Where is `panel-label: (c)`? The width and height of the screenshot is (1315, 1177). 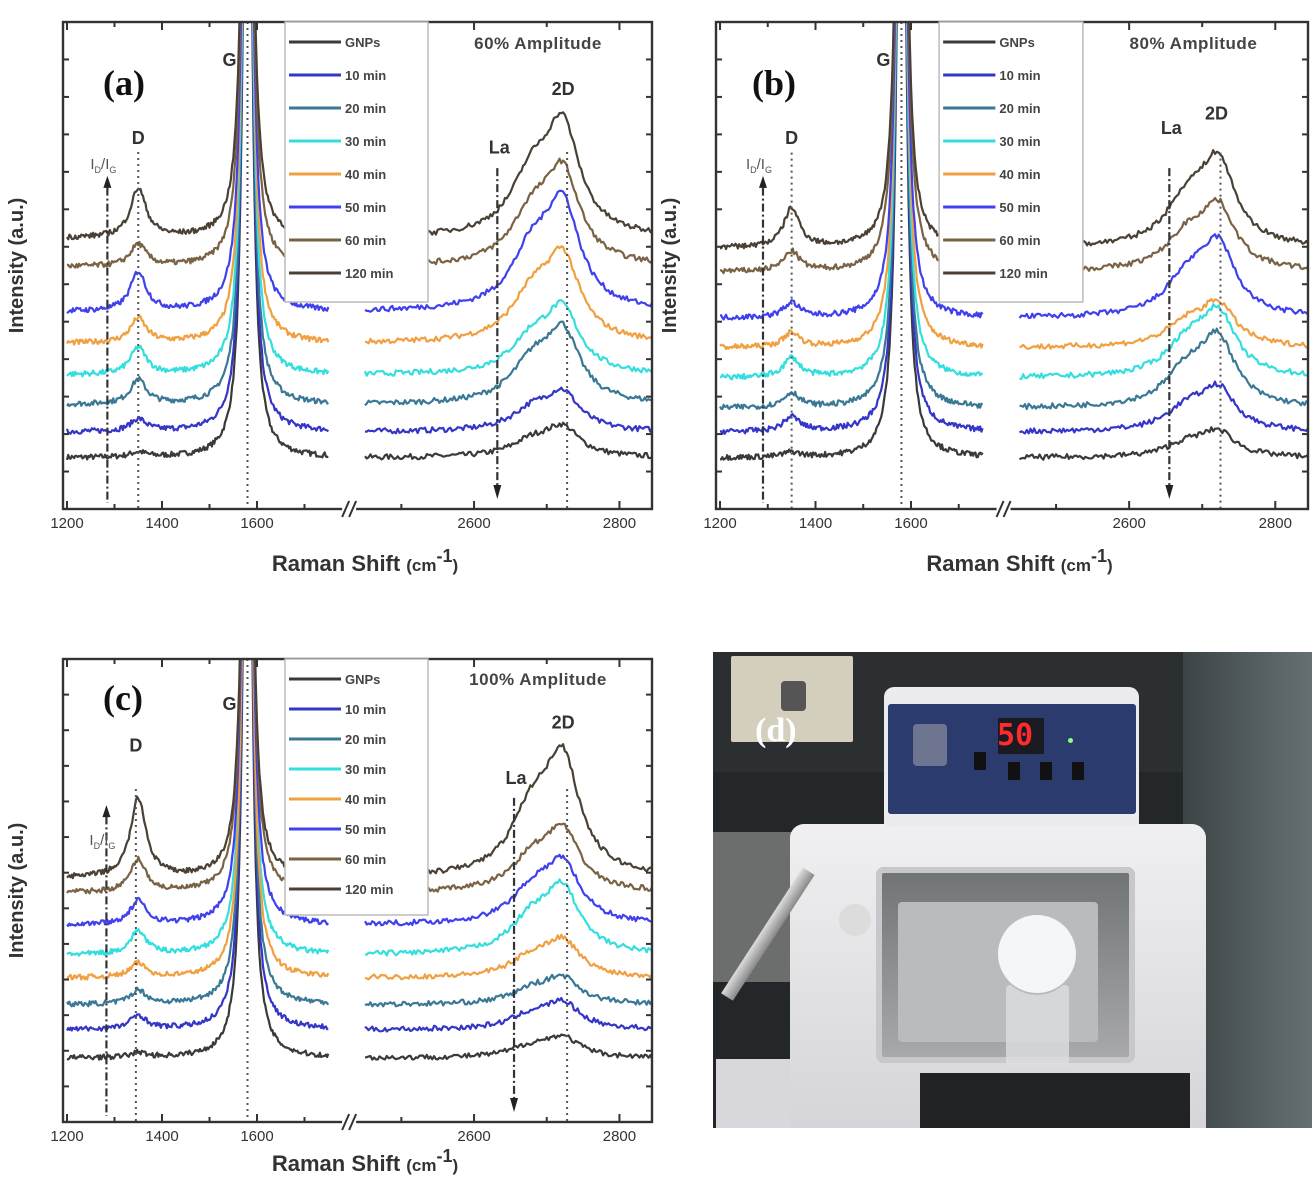 panel-label: (c) is located at coordinates (123, 698).